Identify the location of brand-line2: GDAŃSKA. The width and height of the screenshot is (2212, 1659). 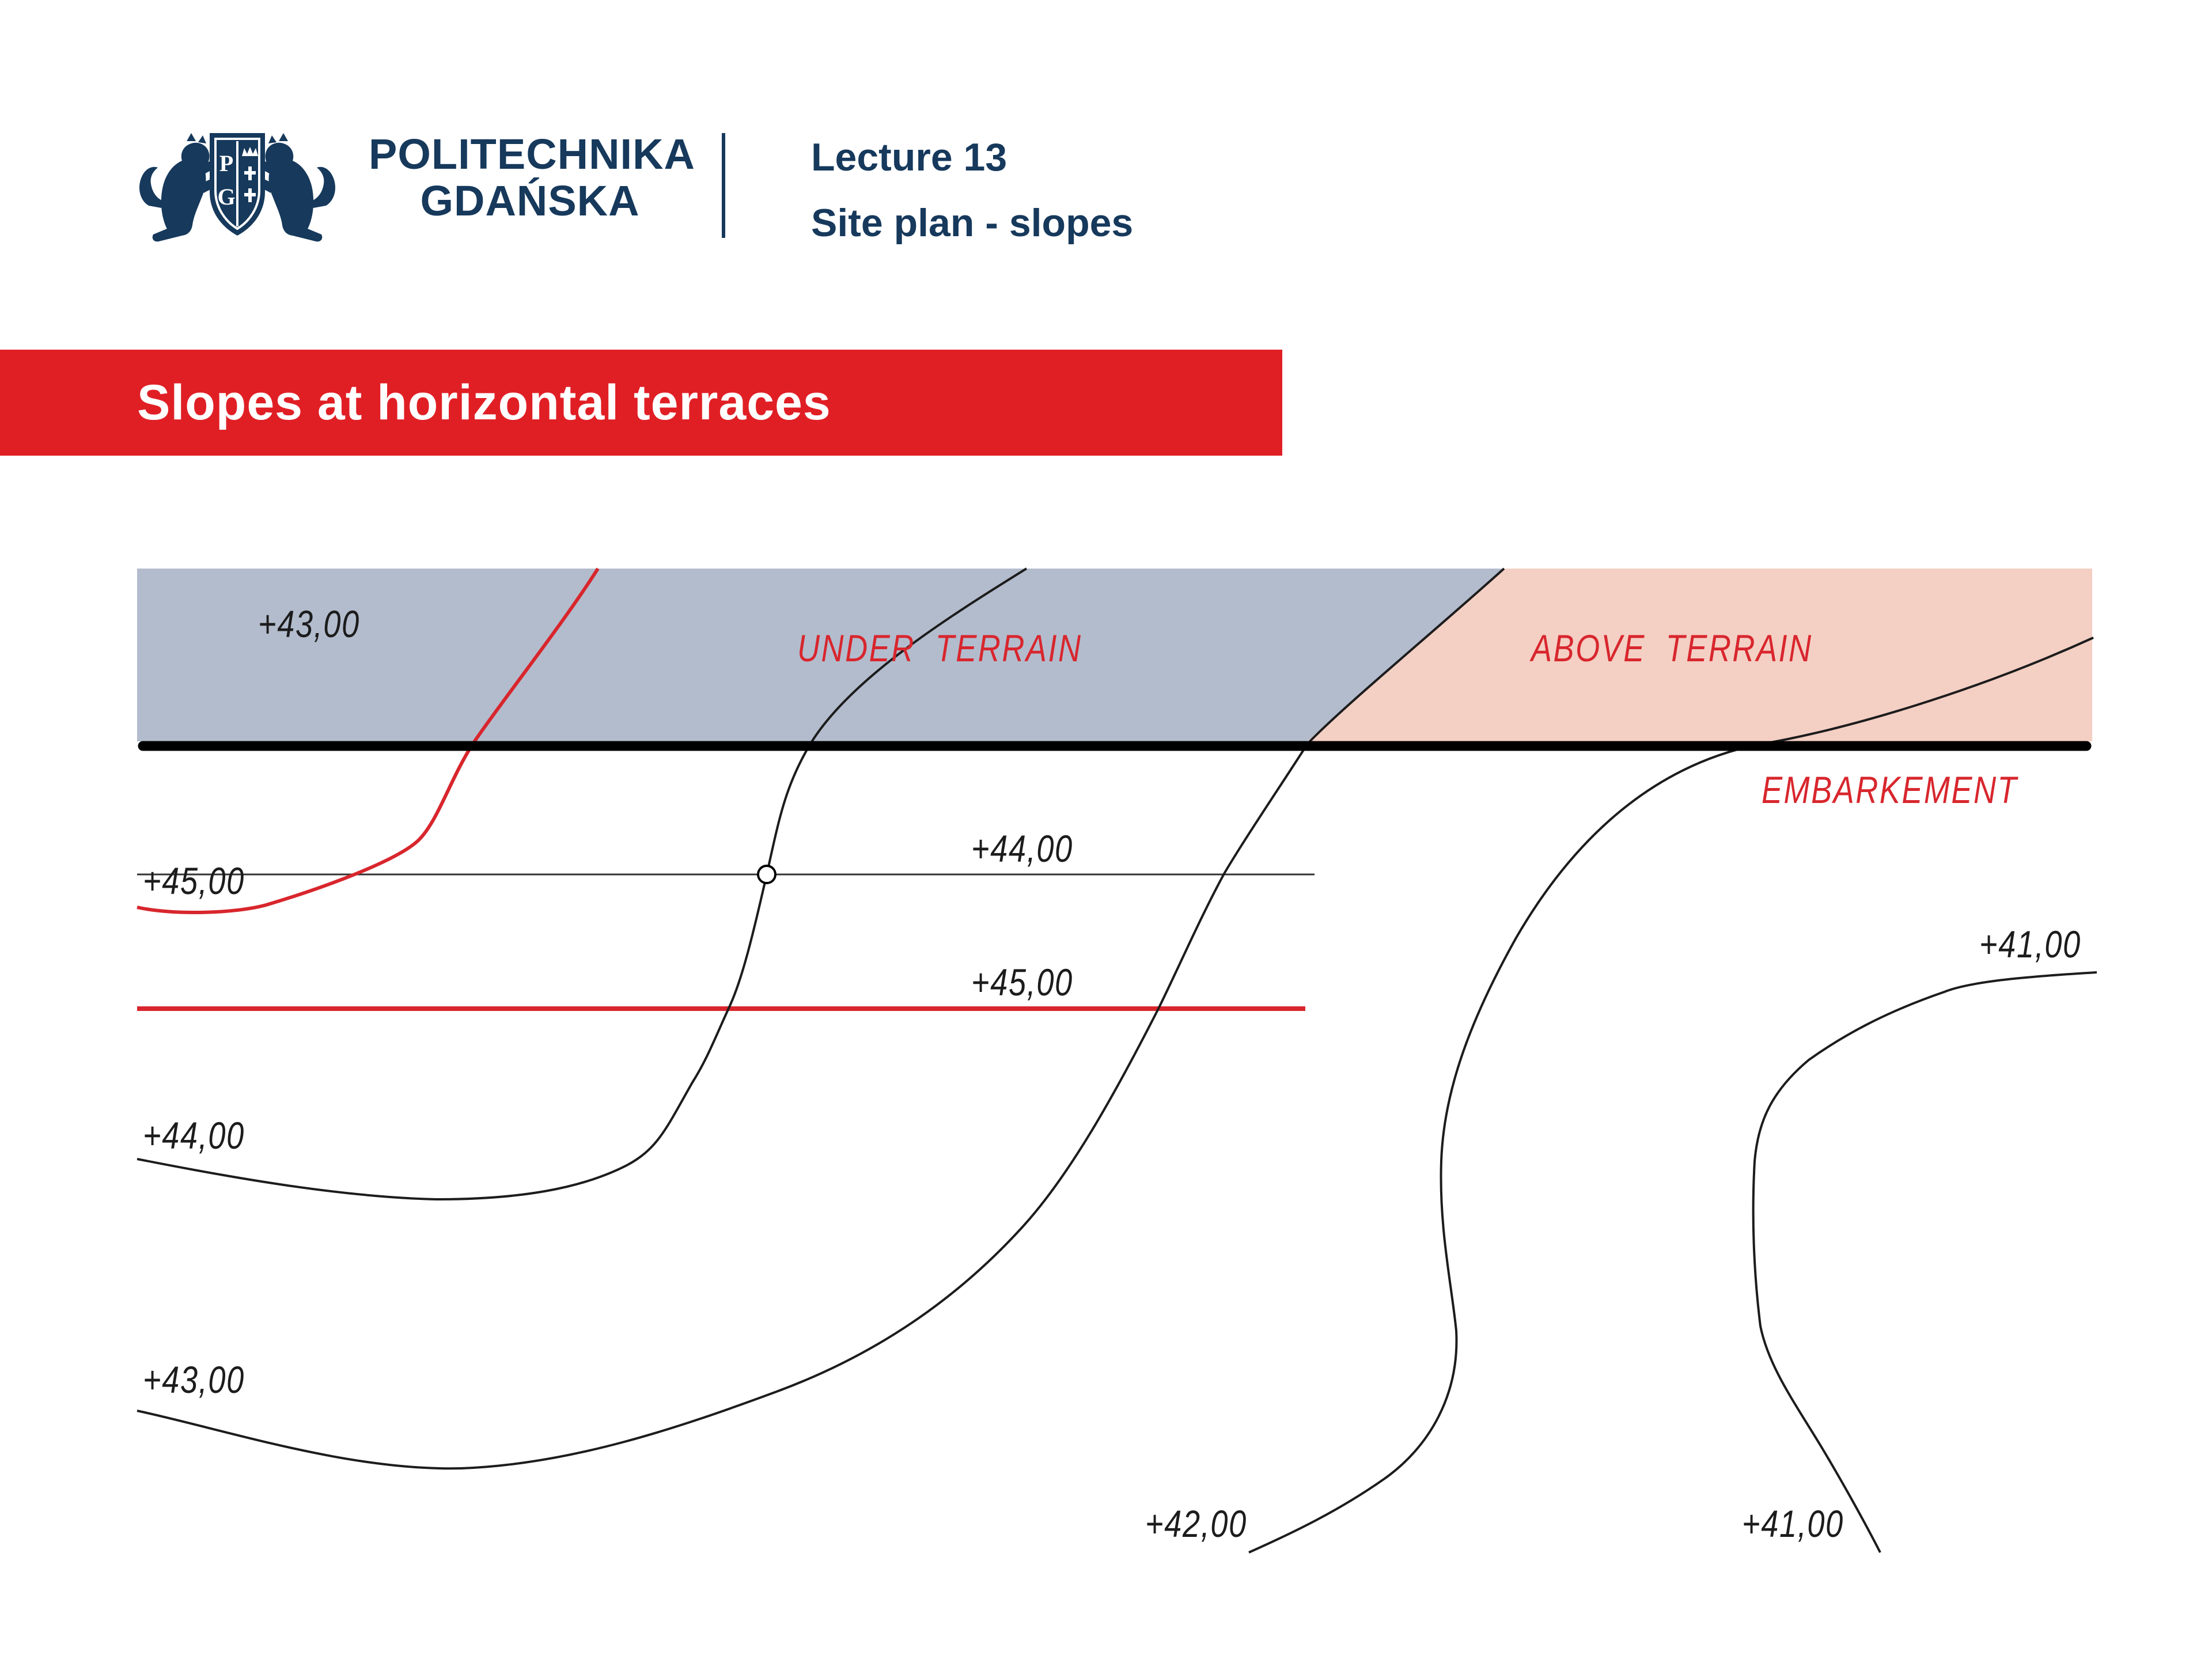
(530, 201).